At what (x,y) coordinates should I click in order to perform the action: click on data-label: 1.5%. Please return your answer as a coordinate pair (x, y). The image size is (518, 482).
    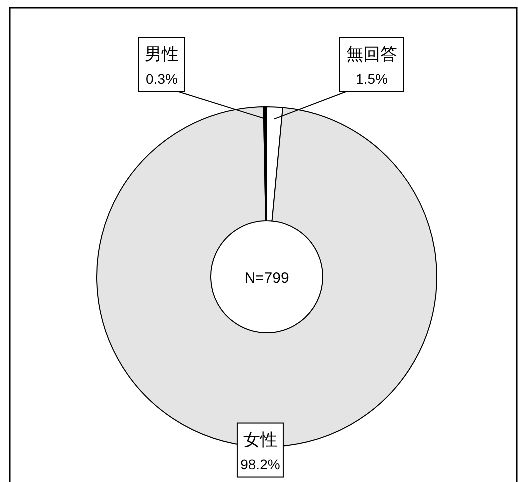
    Looking at the image, I should click on (372, 79).